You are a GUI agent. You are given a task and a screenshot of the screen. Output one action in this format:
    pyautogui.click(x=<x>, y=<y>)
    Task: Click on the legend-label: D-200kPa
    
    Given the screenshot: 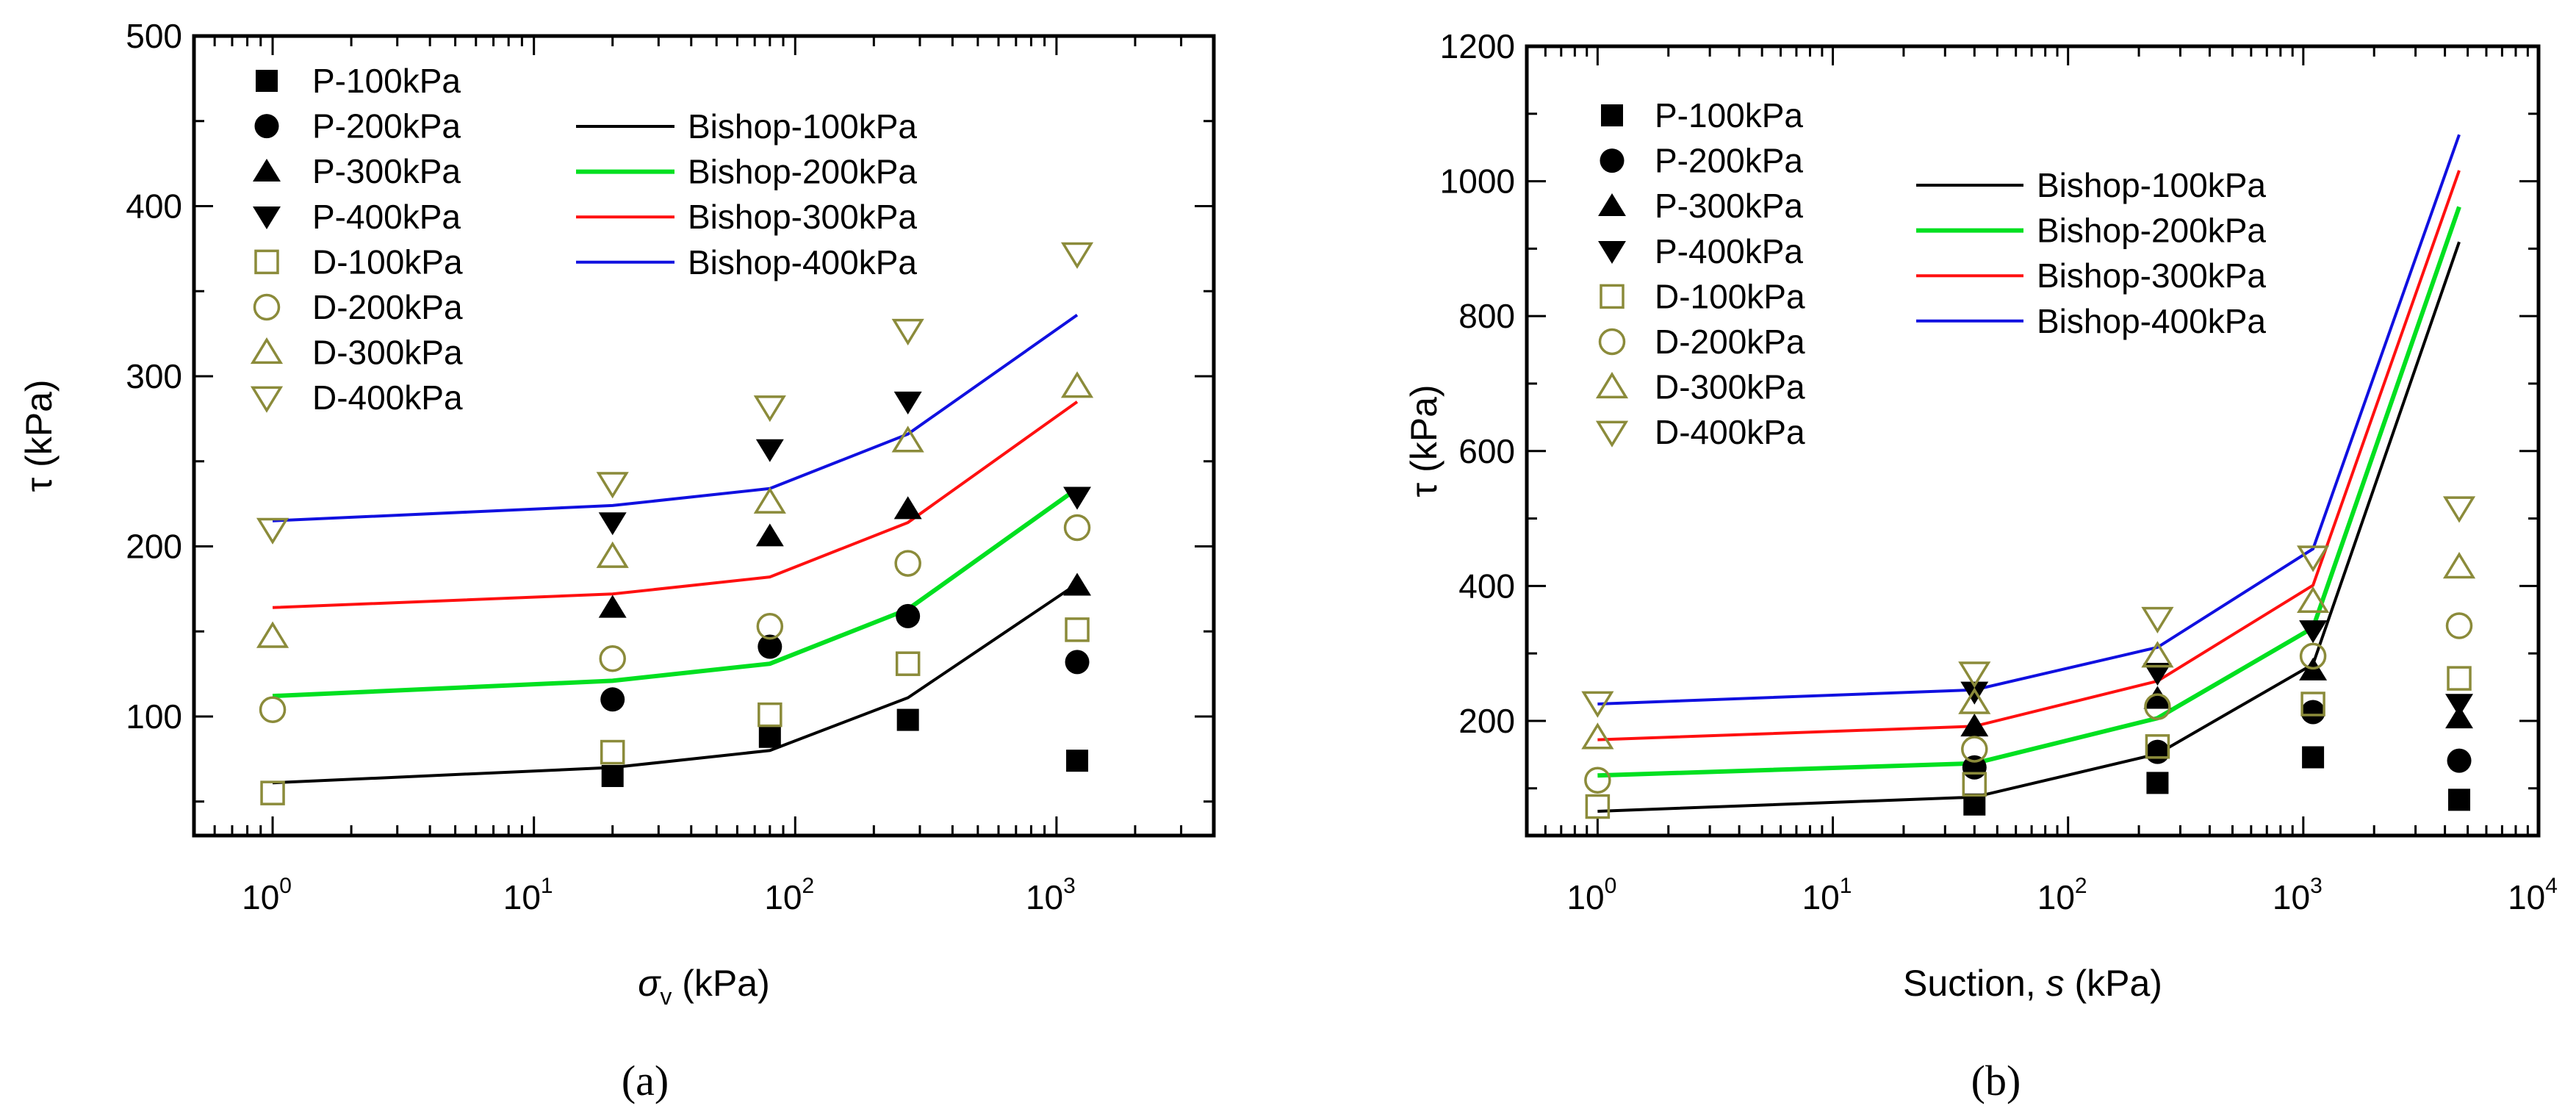 What is the action you would take?
    pyautogui.click(x=388, y=307)
    